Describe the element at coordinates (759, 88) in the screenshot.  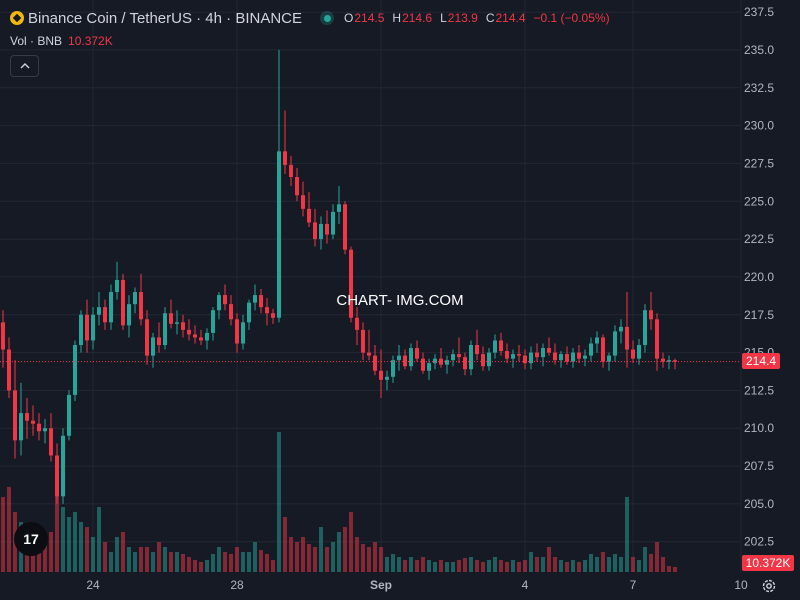
I see `price-tick-label: 232.5` at that location.